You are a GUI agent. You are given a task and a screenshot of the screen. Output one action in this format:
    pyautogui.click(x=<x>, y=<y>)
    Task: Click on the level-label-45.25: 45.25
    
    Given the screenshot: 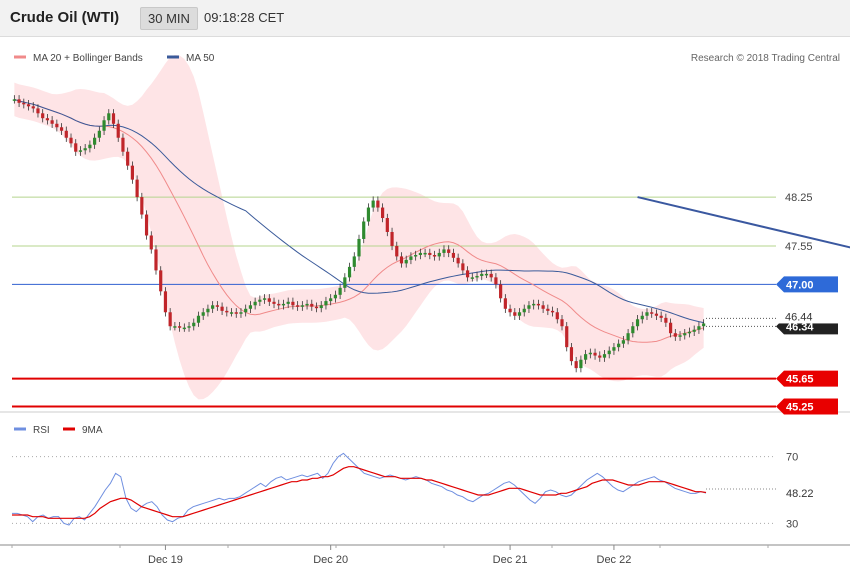 What is the action you would take?
    pyautogui.click(x=800, y=408)
    